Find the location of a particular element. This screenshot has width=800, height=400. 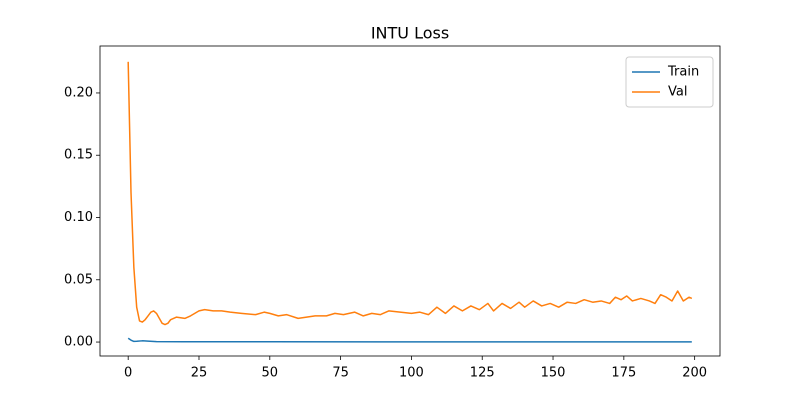

legend-label: Val is located at coordinates (677, 92).